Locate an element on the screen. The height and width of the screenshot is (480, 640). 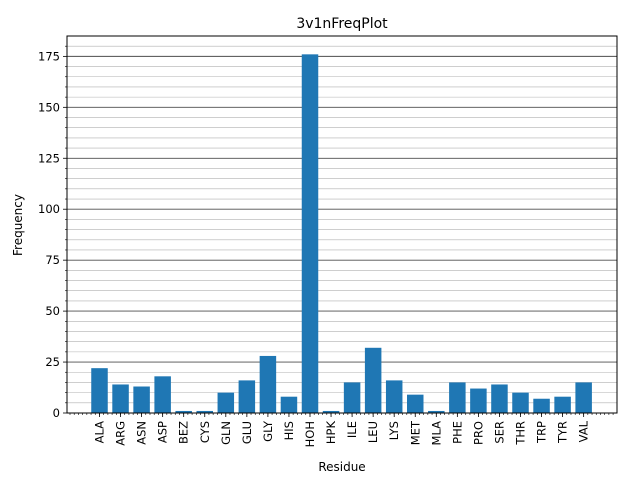
y-axis-label: Frequency is located at coordinates (18, 225).